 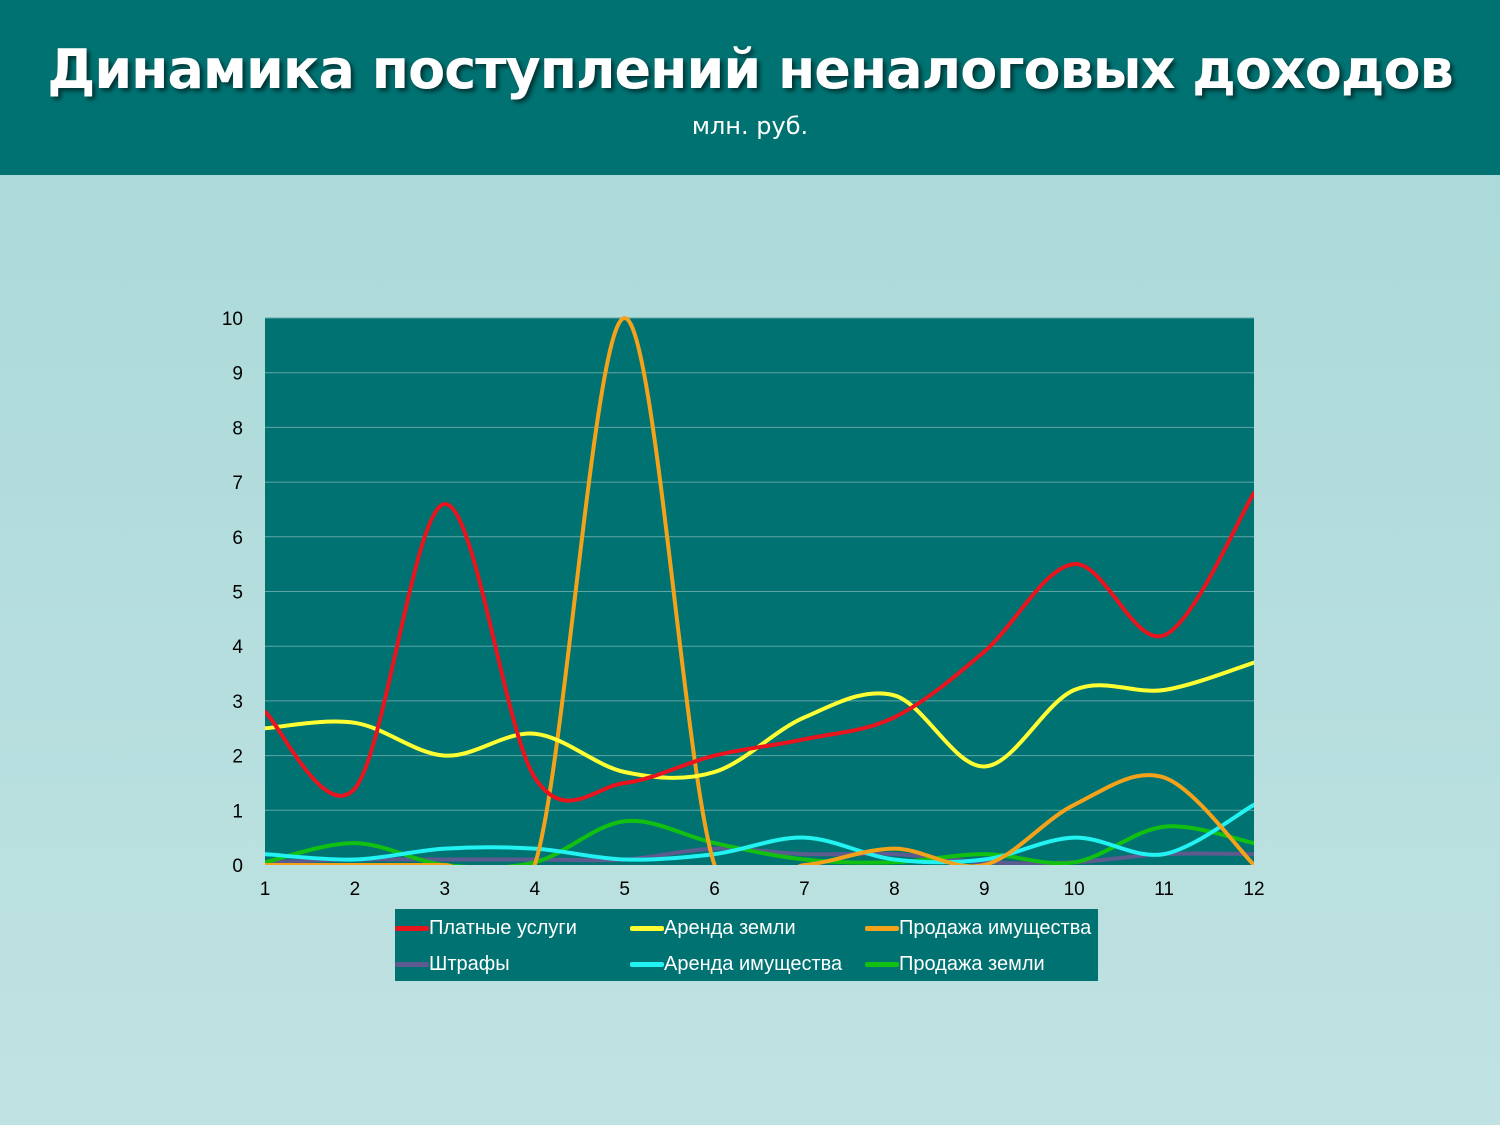 What do you see at coordinates (237, 538) in the screenshot?
I see `y-tick-label: 6` at bounding box center [237, 538].